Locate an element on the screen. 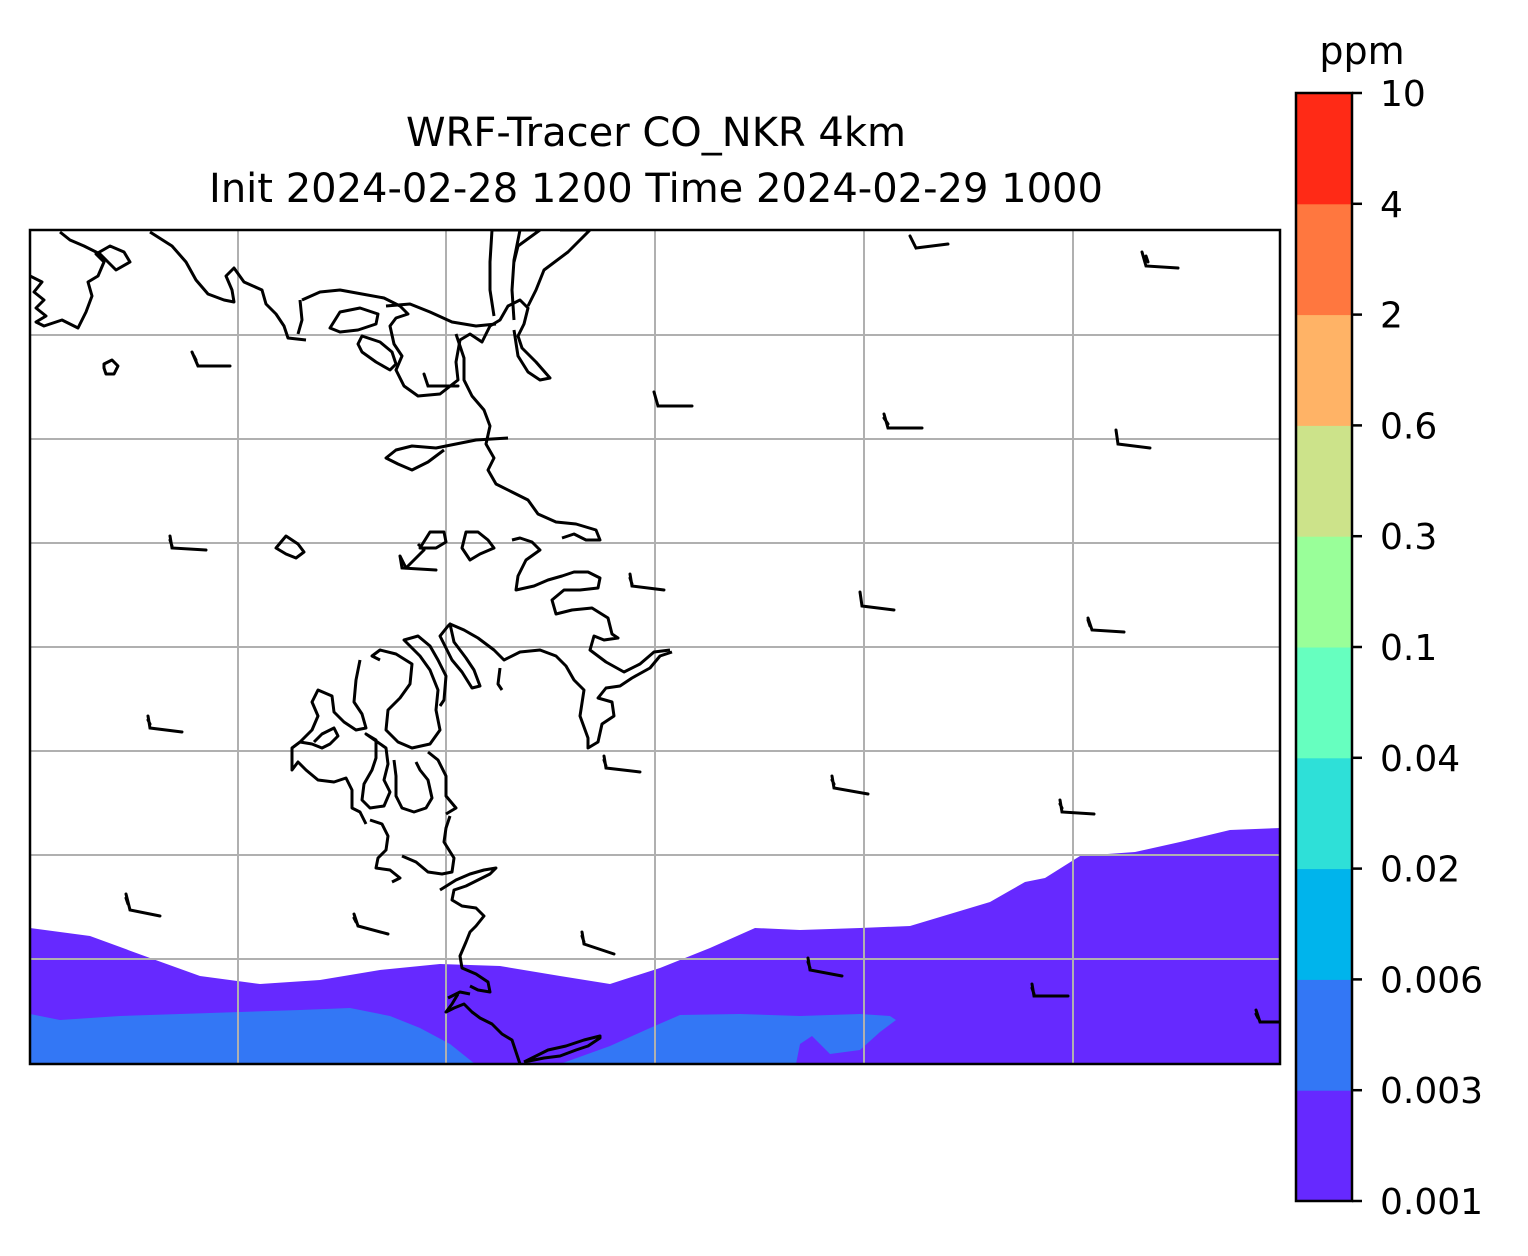 This screenshot has width=1528, height=1256. colorbar-tick-label: 0.001 is located at coordinates (1431, 1202).